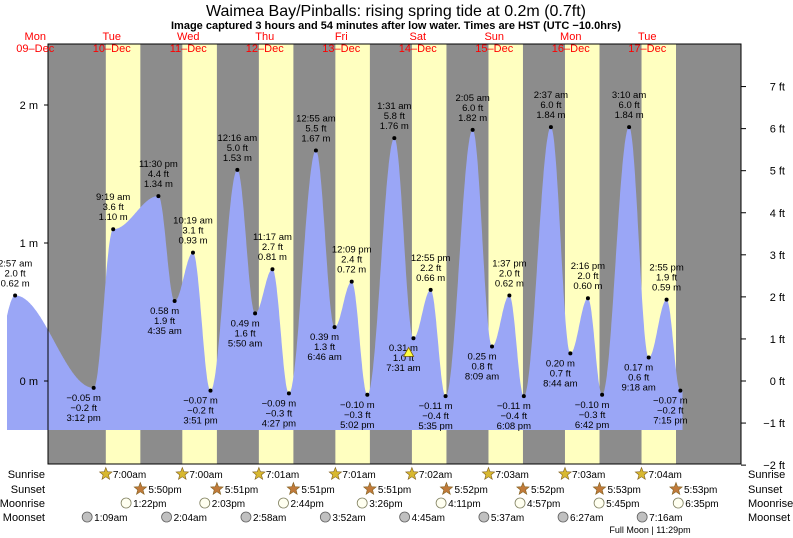 Image resolution: width=793 pixels, height=538 pixels. What do you see at coordinates (394, 106) in the screenshot?
I see `tide-time-label: 1:31 am` at bounding box center [394, 106].